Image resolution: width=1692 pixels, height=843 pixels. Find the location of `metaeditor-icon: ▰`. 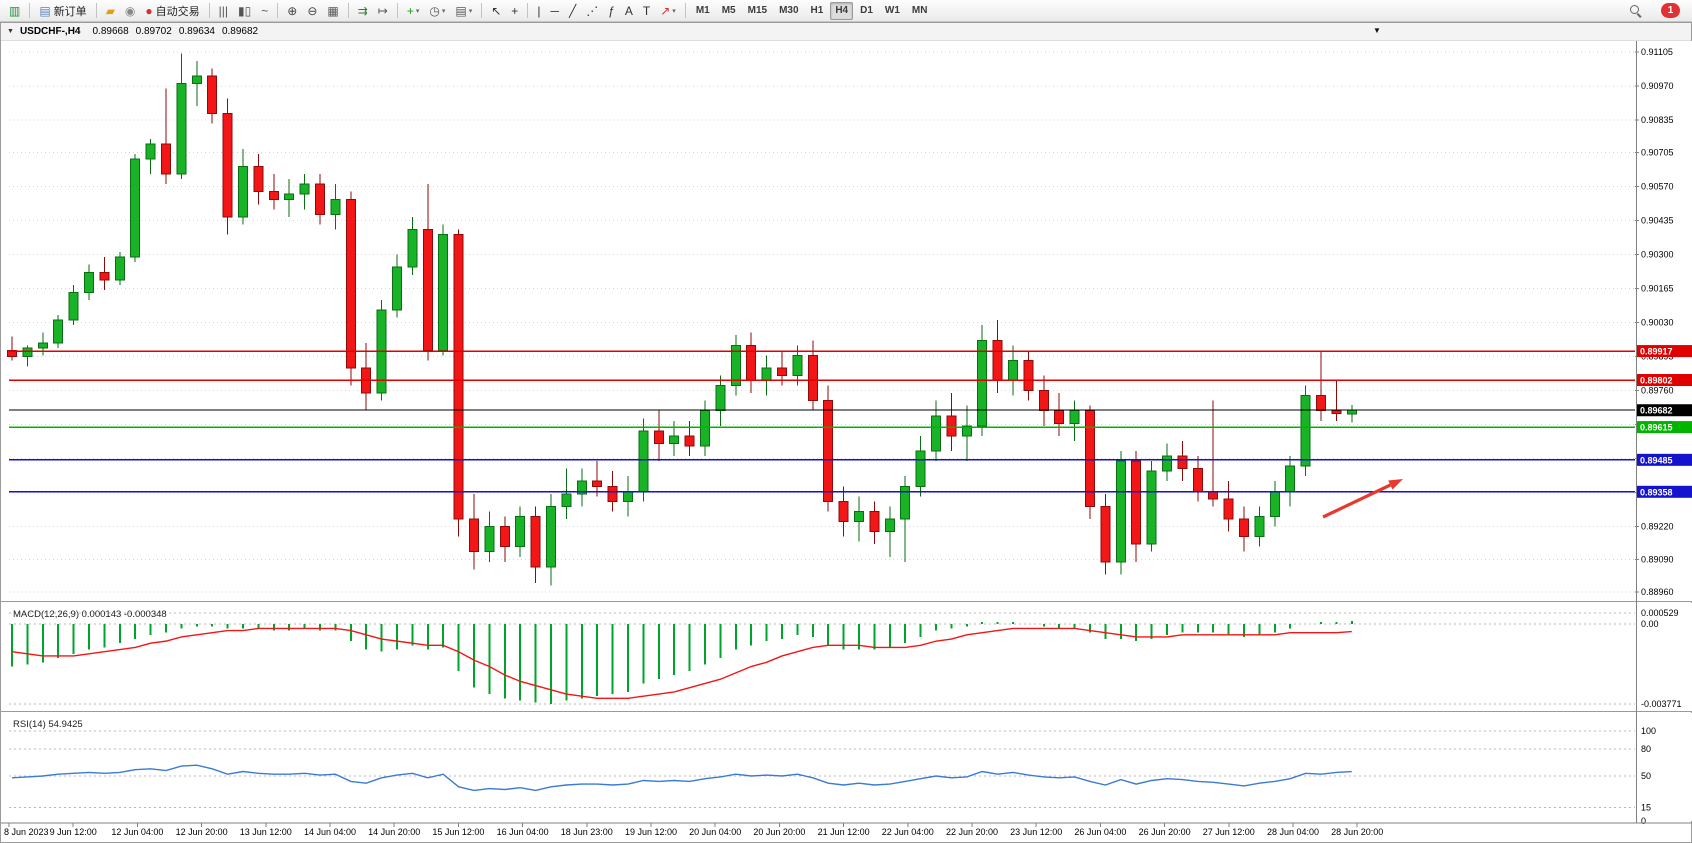

metaeditor-icon: ▰ is located at coordinates (110, 10).